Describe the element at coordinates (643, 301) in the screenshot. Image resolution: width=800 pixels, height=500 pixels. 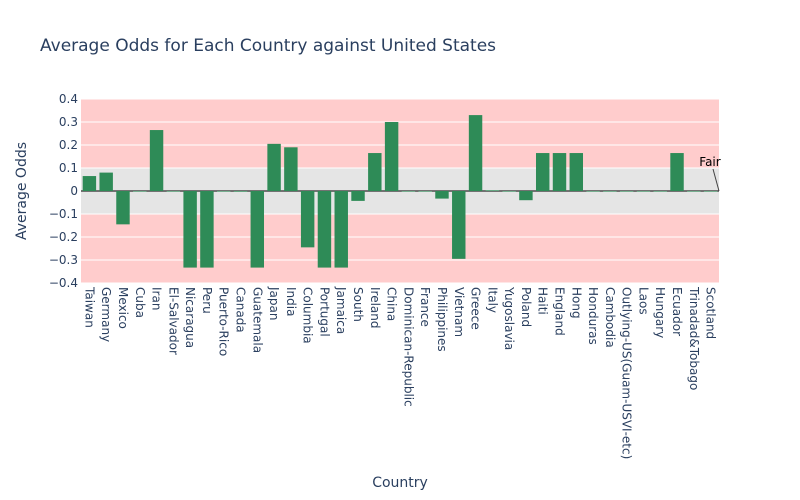
I see `x-tick-label: Laos` at that location.